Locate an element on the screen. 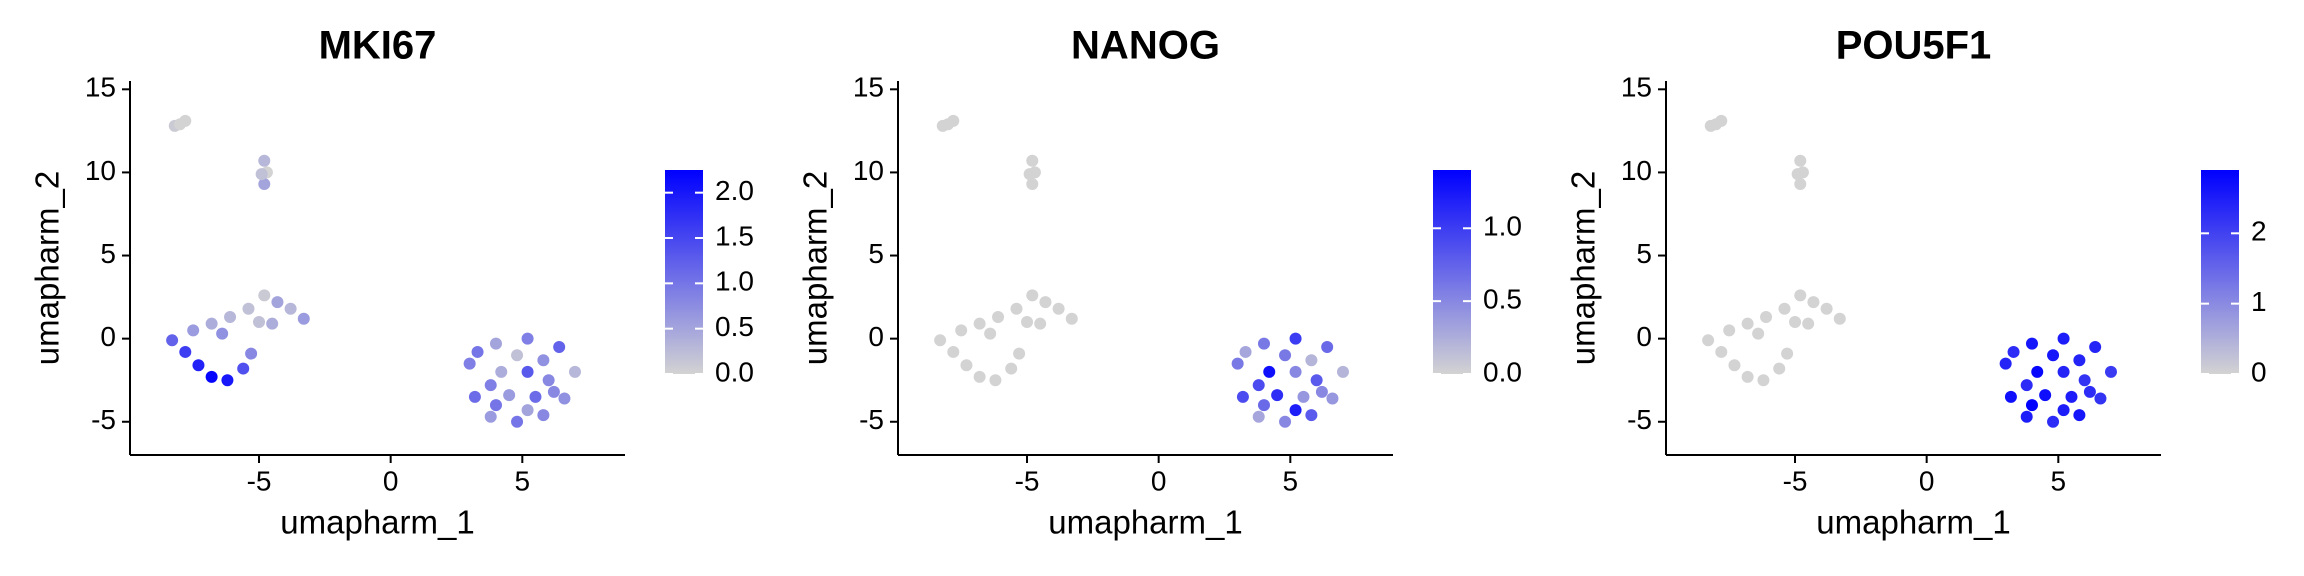  colorbar-tick-label: 0.0 is located at coordinates (734, 371).